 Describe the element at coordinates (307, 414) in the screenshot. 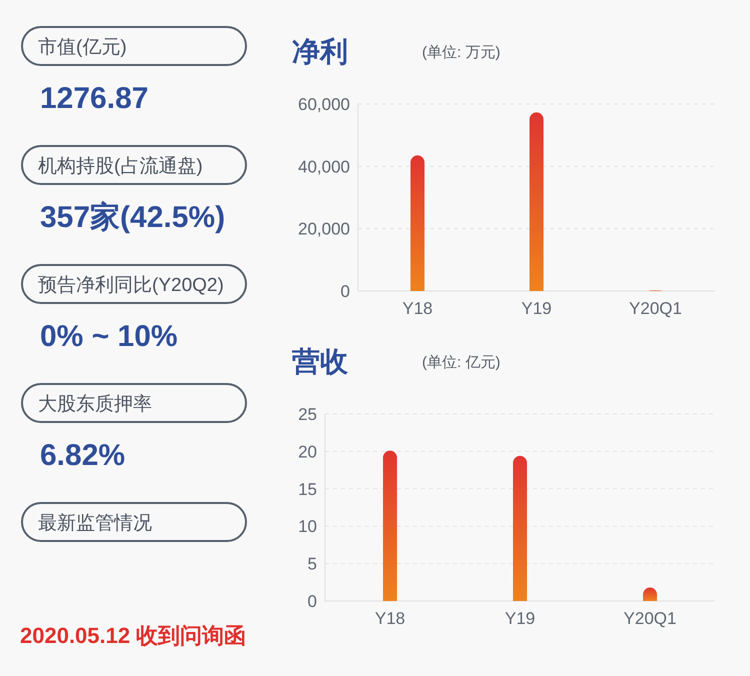

I see `y-tick-label: 25` at that location.